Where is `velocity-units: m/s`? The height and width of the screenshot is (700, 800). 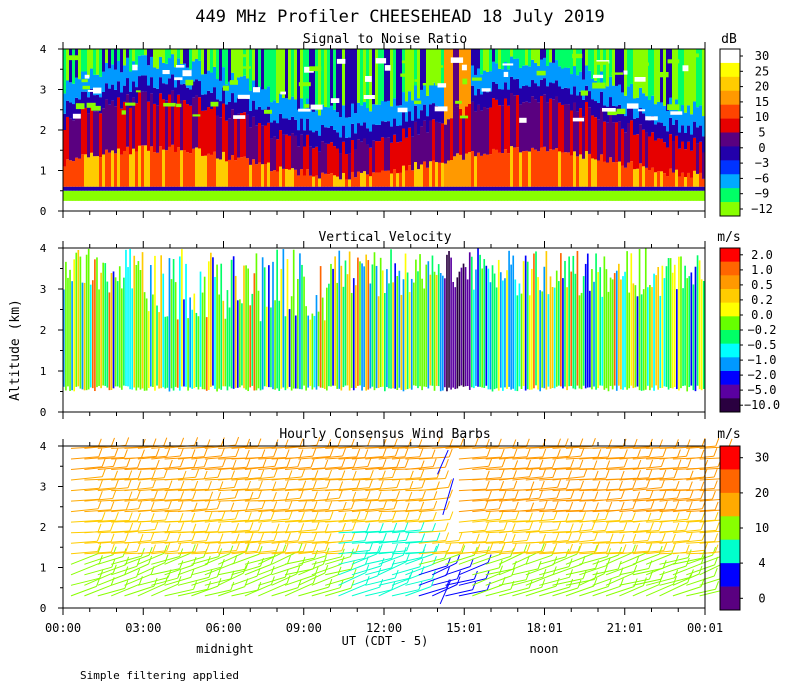
velocity-units: m/s is located at coordinates (728, 237).